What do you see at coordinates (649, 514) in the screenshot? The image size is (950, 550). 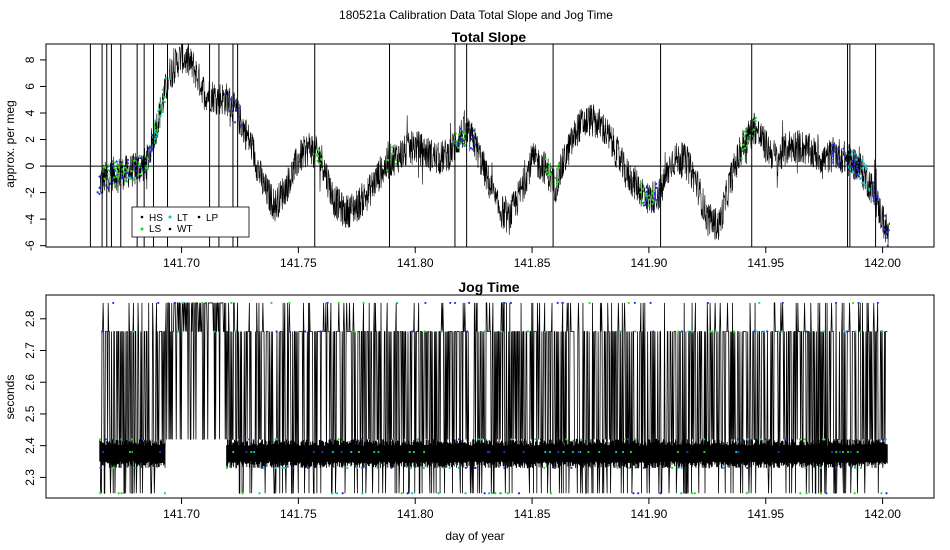 I see `x-tick-label: 141.90` at bounding box center [649, 514].